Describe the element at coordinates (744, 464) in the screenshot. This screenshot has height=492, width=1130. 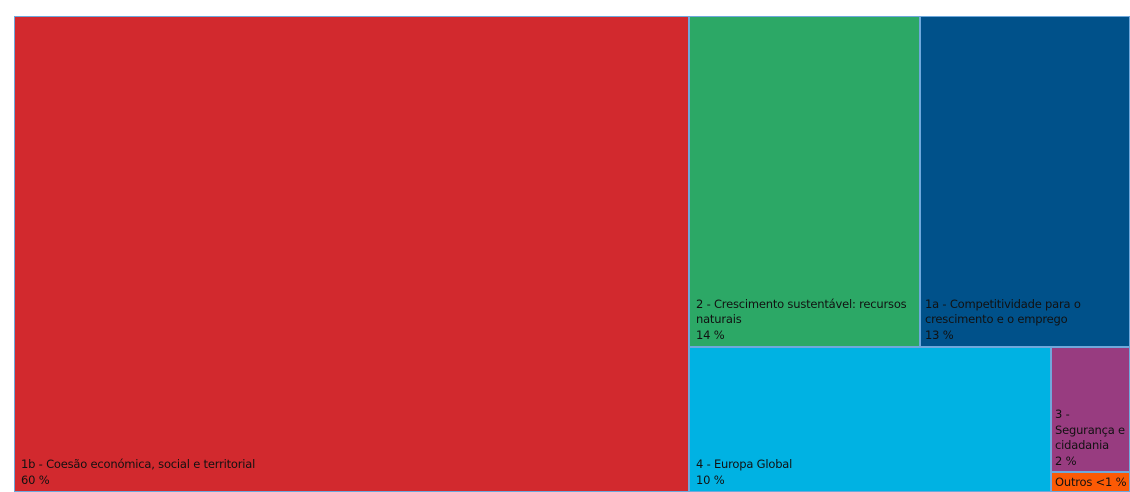
I see `tile-name: 4 - Europa Global` at that location.